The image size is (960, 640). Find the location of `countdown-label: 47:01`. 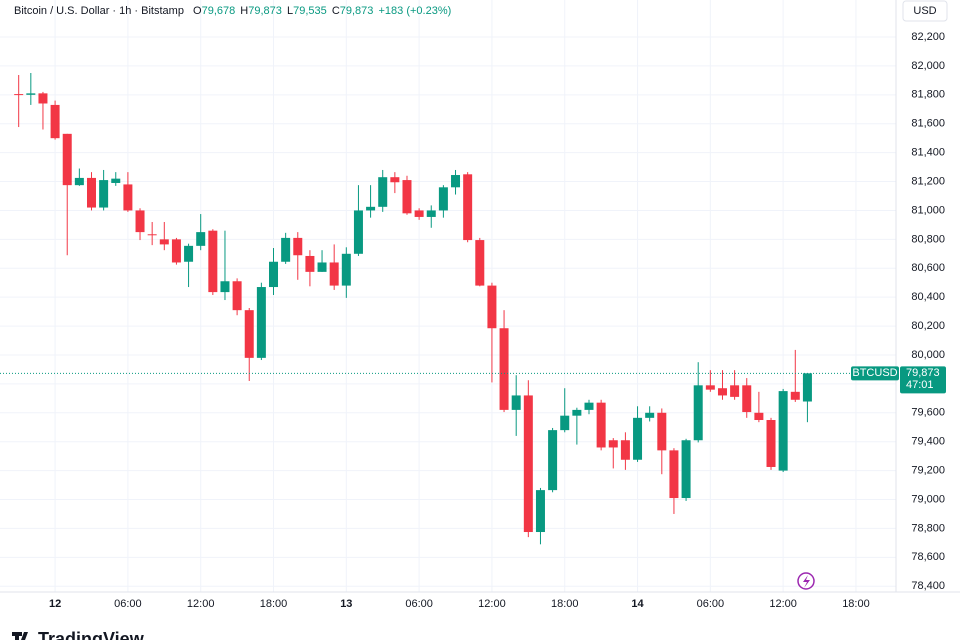

countdown-label: 47:01 is located at coordinates (920, 385).